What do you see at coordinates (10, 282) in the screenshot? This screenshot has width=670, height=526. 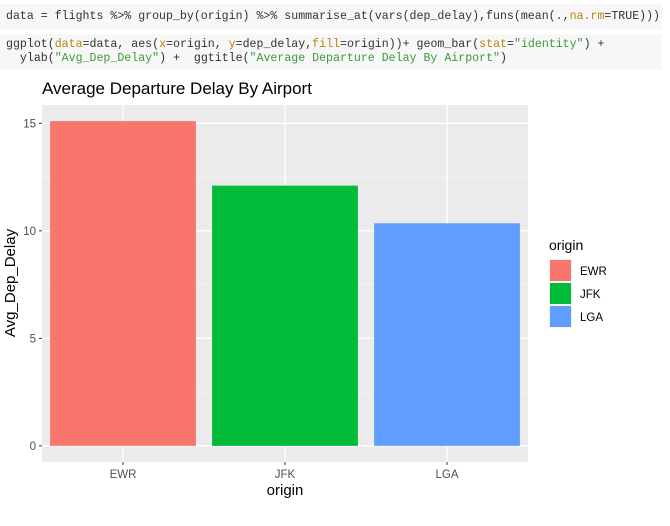 I see `y-axis-label: Avg_Dep_Delay` at bounding box center [10, 282].